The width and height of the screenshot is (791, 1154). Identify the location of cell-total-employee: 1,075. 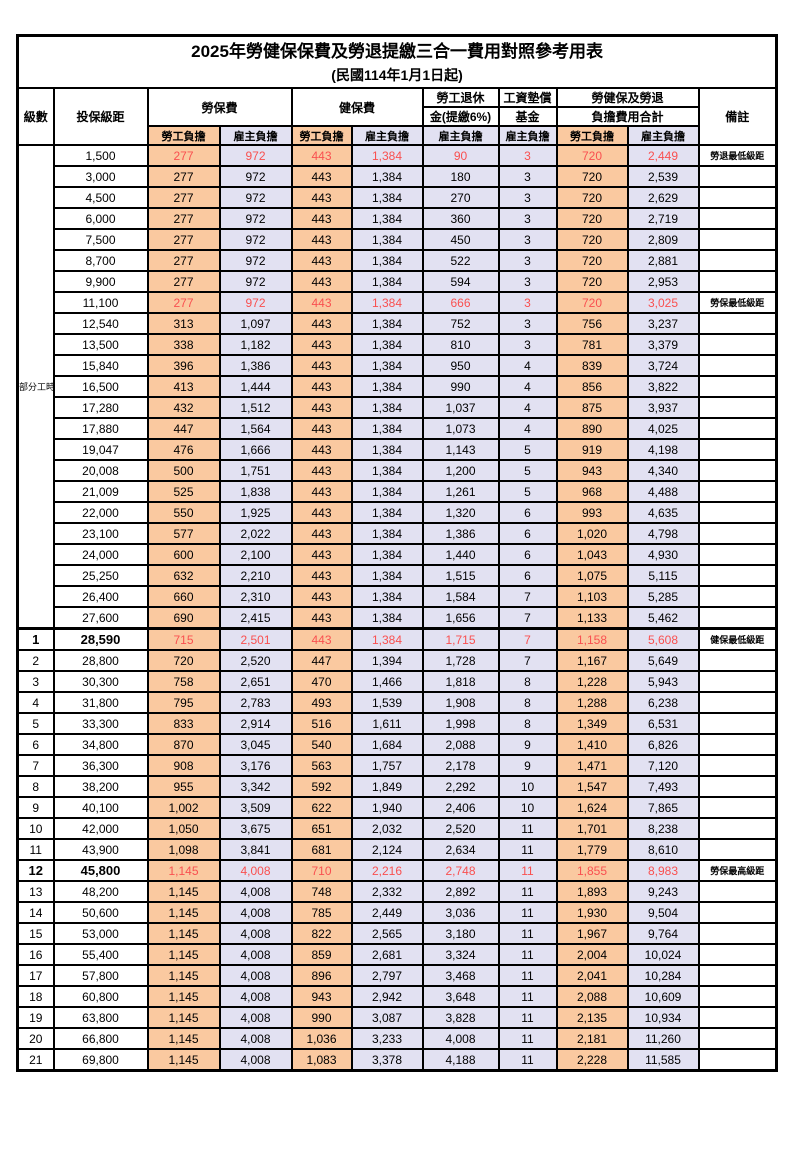
(592, 575).